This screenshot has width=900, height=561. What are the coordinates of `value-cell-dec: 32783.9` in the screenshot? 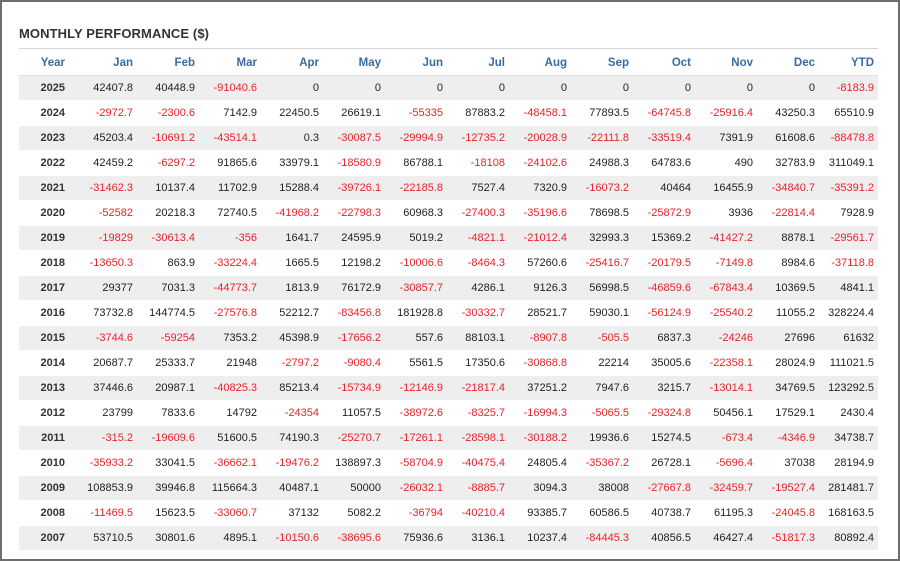 It's located at (788, 163).